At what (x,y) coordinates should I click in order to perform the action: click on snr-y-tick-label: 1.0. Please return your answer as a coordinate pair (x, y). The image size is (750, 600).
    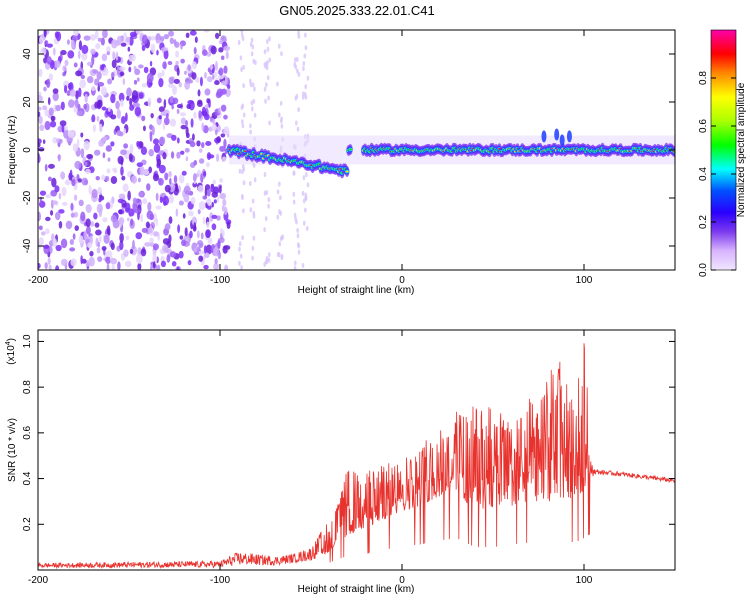
    Looking at the image, I should click on (27, 341).